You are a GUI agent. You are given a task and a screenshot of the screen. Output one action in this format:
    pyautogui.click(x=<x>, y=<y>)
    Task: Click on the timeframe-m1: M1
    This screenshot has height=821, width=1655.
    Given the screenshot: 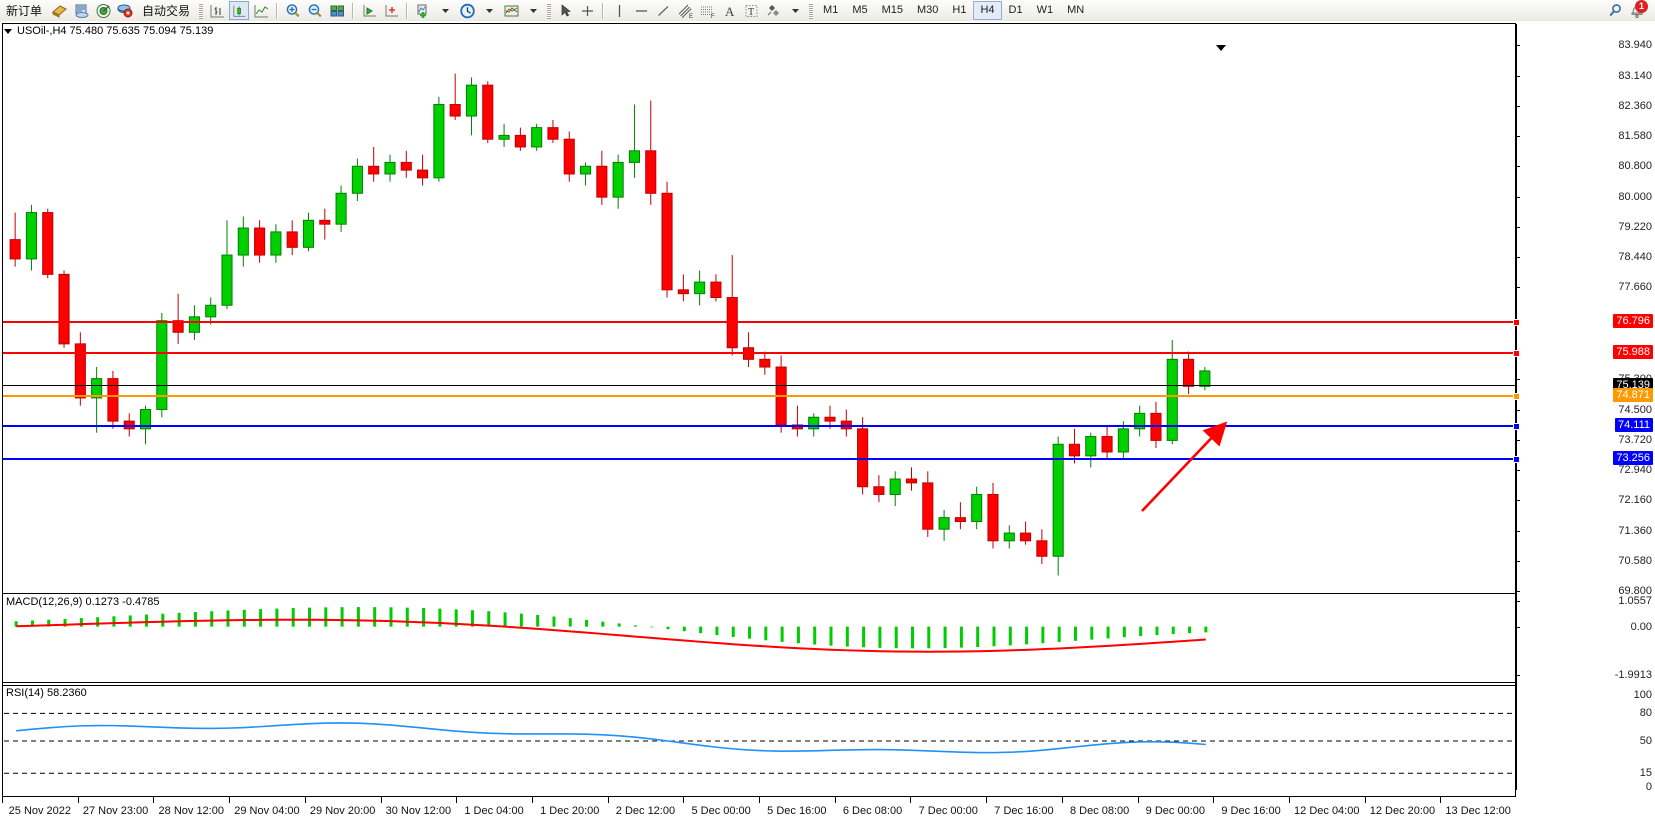 What is the action you would take?
    pyautogui.click(x=831, y=10)
    